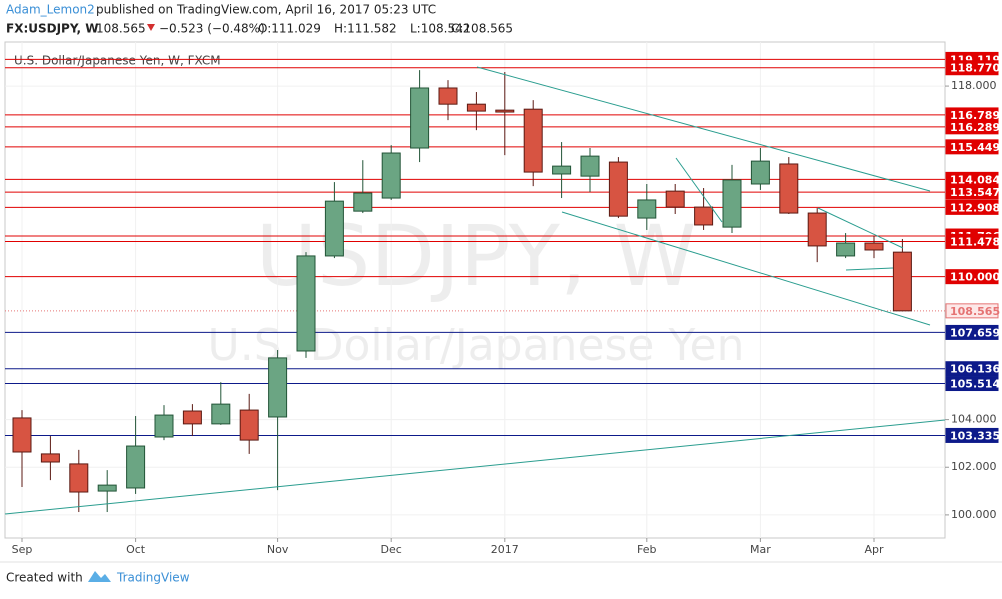  What do you see at coordinates (975, 369) in the screenshot?
I see `level-label: 106.136` at bounding box center [975, 369].